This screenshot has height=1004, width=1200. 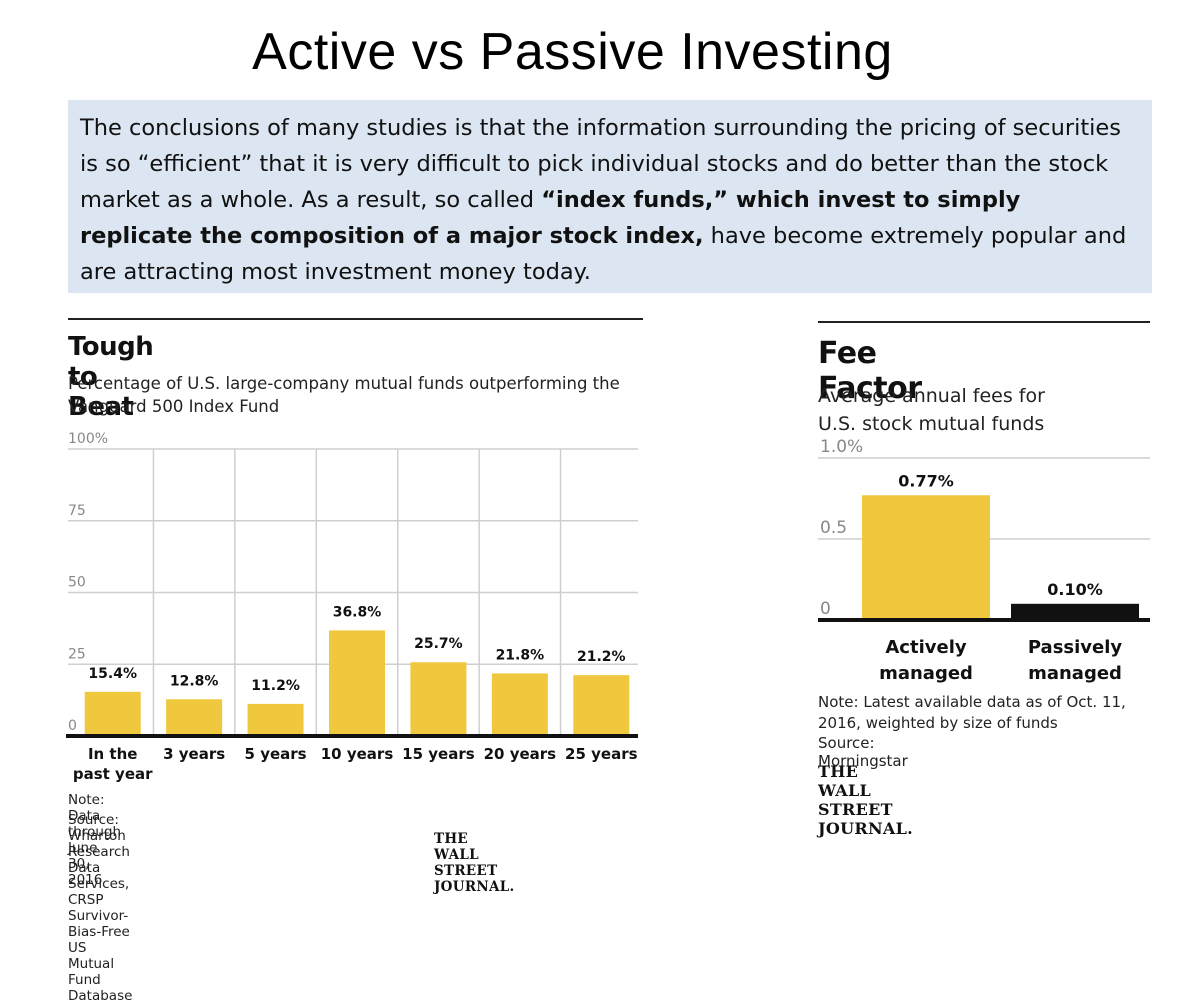 I want to click on x-tick-label: Passively, so click(x=1075, y=647).